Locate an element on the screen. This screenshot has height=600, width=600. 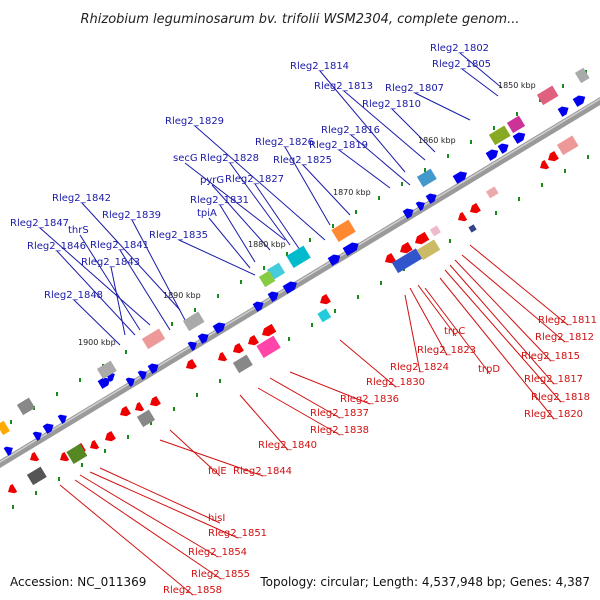
accession-text: Accession: NC_011369 is located at coordinates (78, 582).